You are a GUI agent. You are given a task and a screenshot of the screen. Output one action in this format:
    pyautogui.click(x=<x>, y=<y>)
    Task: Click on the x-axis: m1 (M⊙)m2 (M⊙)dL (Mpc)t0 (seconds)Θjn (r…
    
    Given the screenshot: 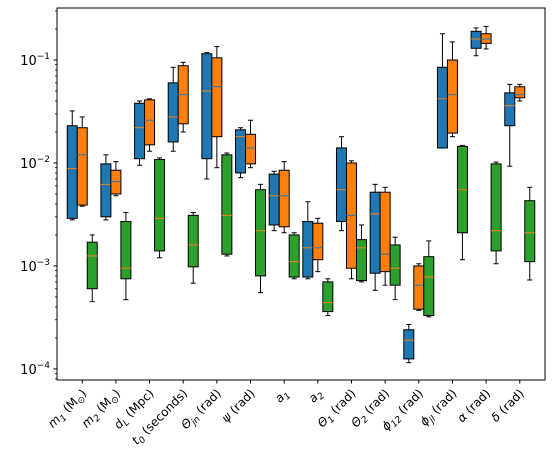 What is the action you would take?
    pyautogui.click(x=286, y=414)
    